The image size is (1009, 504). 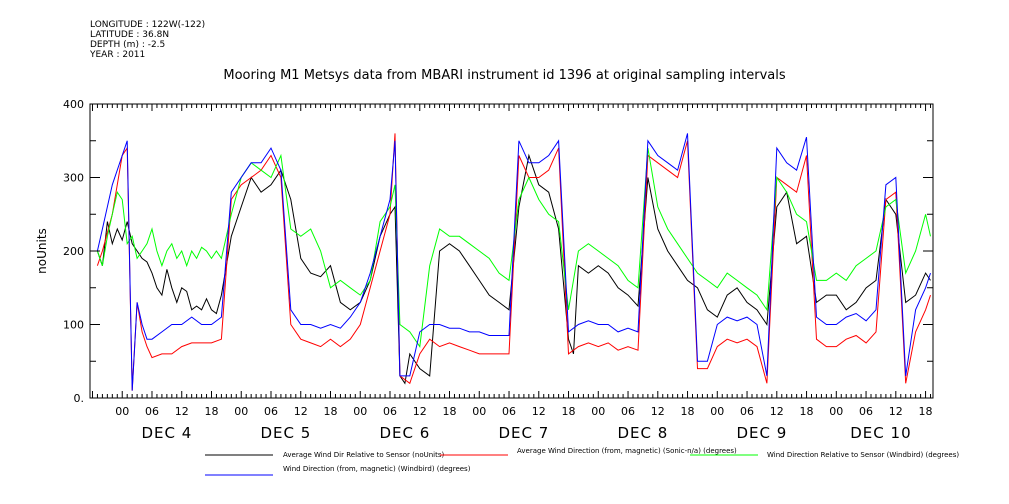 I want to click on latitude-text: LATITUDE : 36.8N, so click(x=130, y=35).